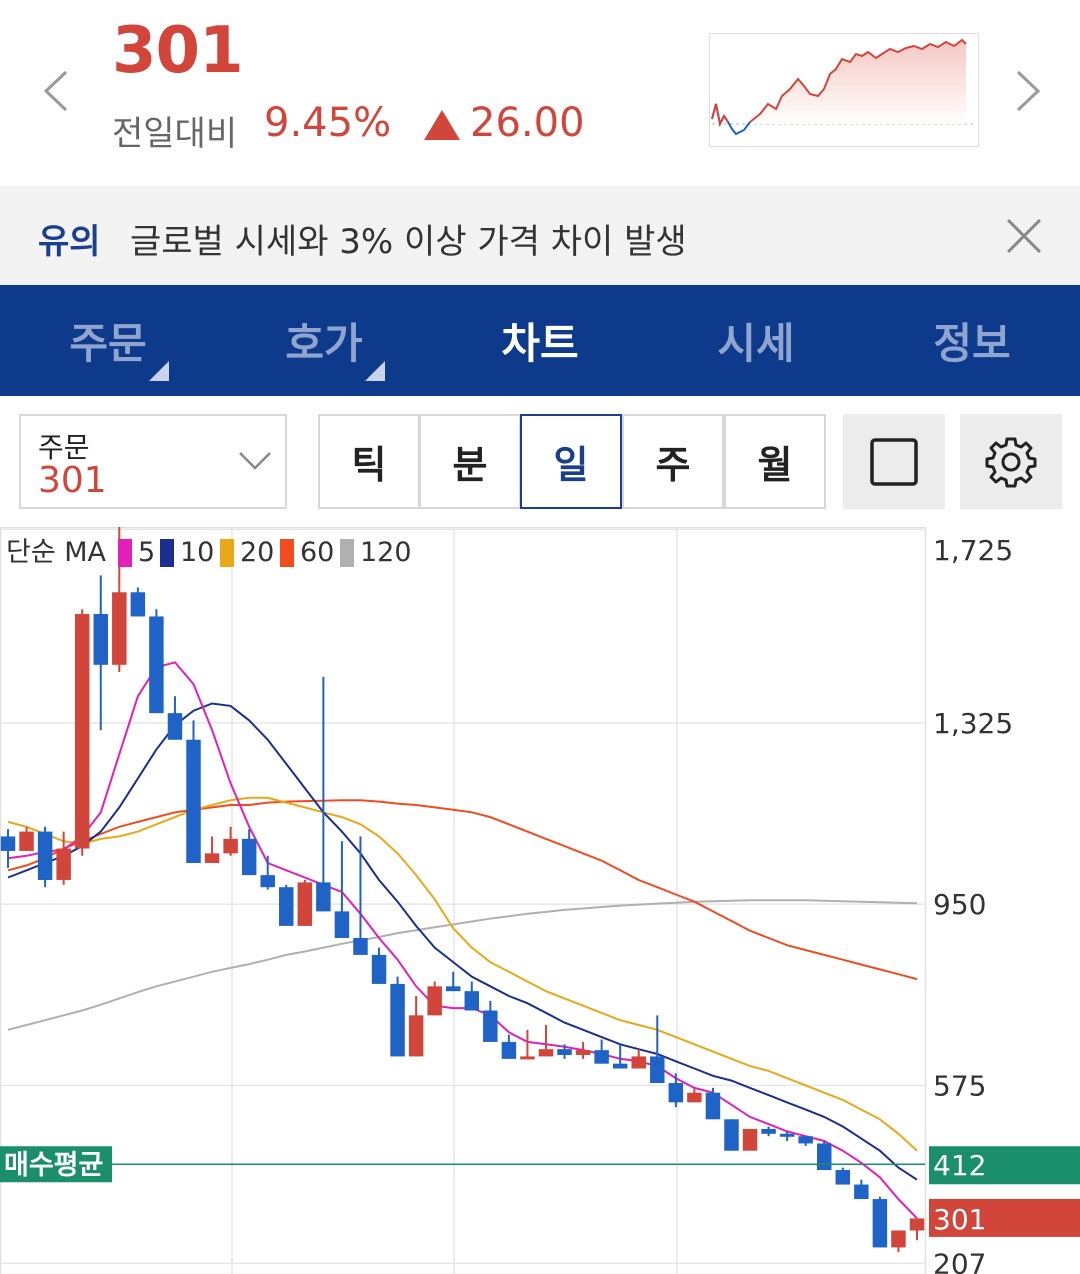 The width and height of the screenshot is (1080, 1274). I want to click on legend-prefix: 단순 MA, so click(56, 552).